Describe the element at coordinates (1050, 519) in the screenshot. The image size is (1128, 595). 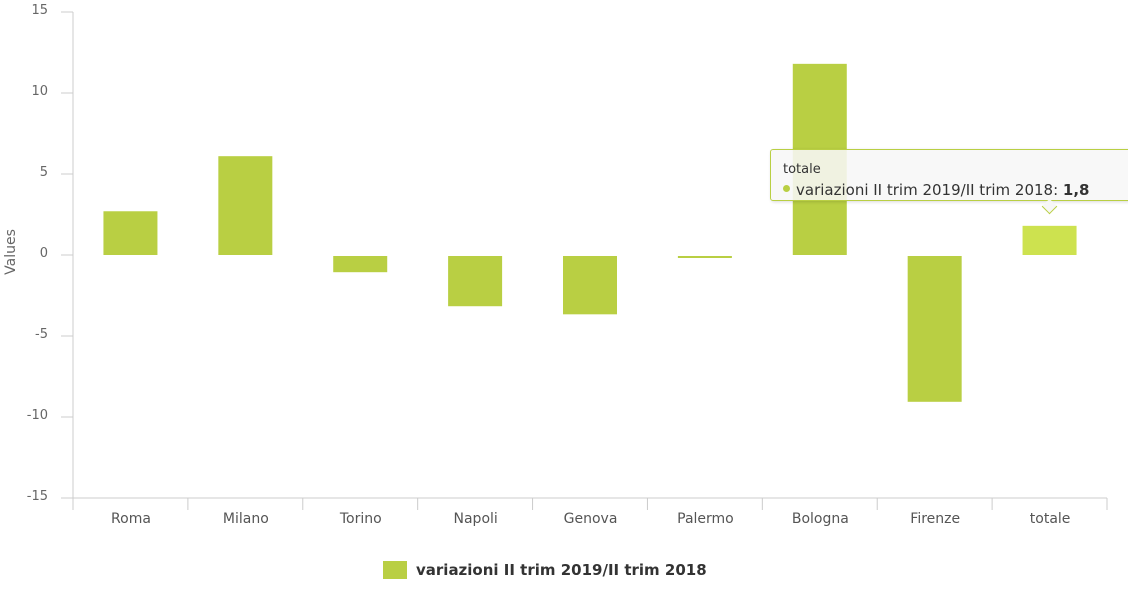
I see `x-tick-label: totale` at that location.